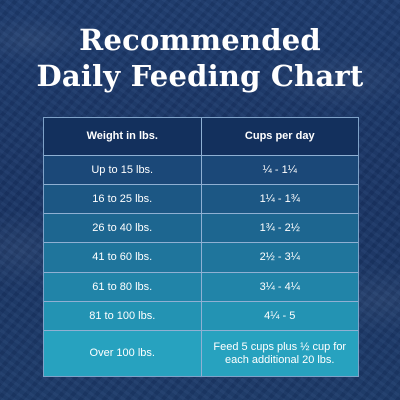  Describe the element at coordinates (280, 359) in the screenshot. I see `cups-note-line-2: each additional 20 lbs.` at that location.